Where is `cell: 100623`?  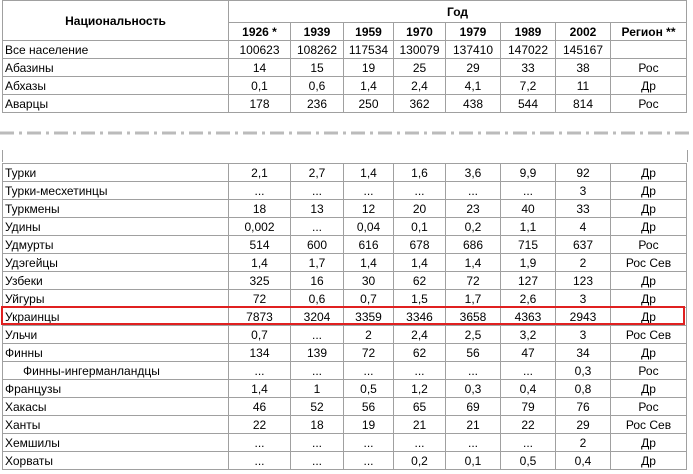 cell: 100623 is located at coordinates (259, 49).